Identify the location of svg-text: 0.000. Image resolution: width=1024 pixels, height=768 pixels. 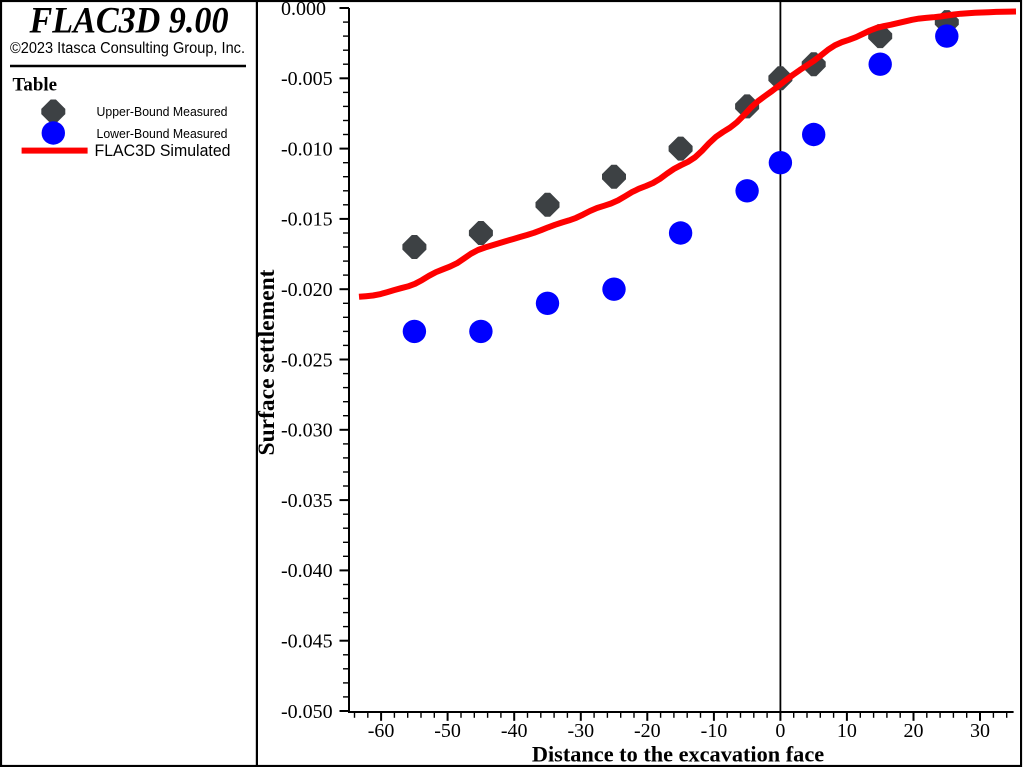
(303, 10).